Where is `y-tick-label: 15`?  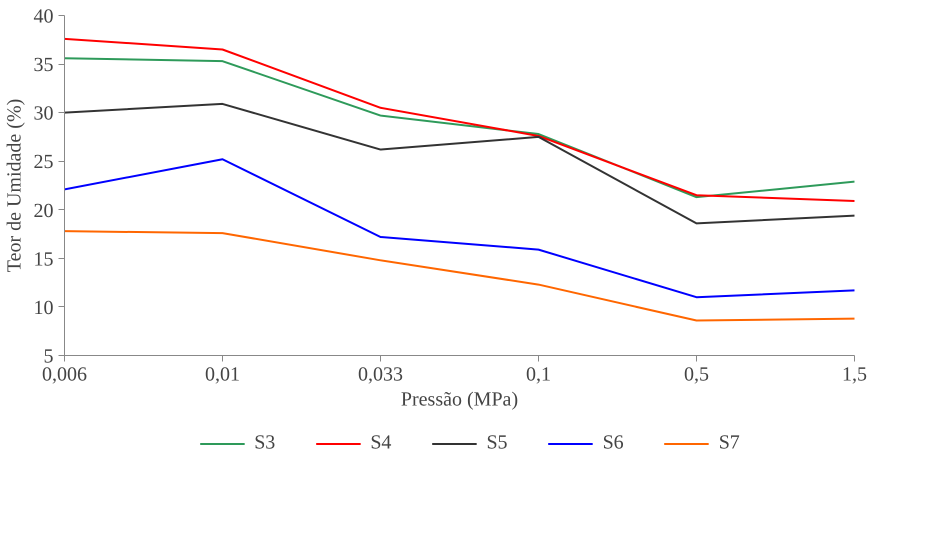
y-tick-label: 15 is located at coordinates (44, 259).